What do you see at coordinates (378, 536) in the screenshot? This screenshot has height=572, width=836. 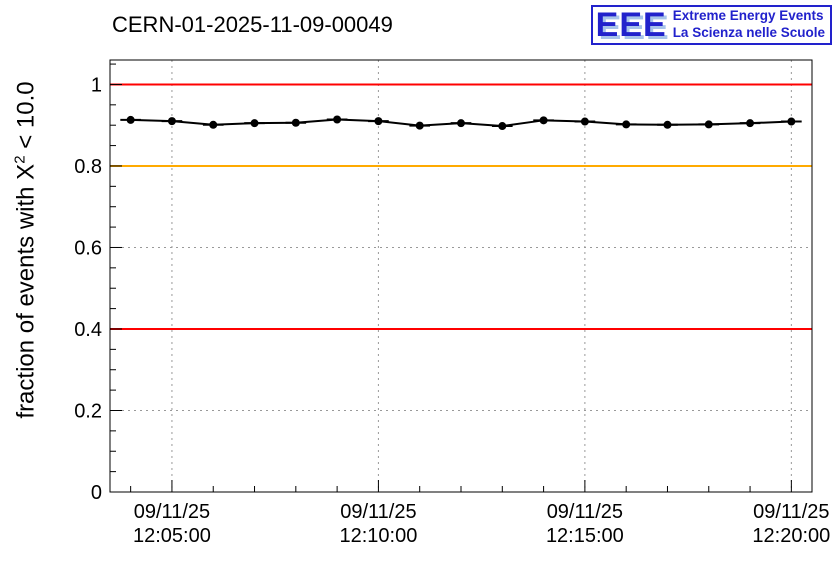 I see `svg-text: 12:10:00` at bounding box center [378, 536].